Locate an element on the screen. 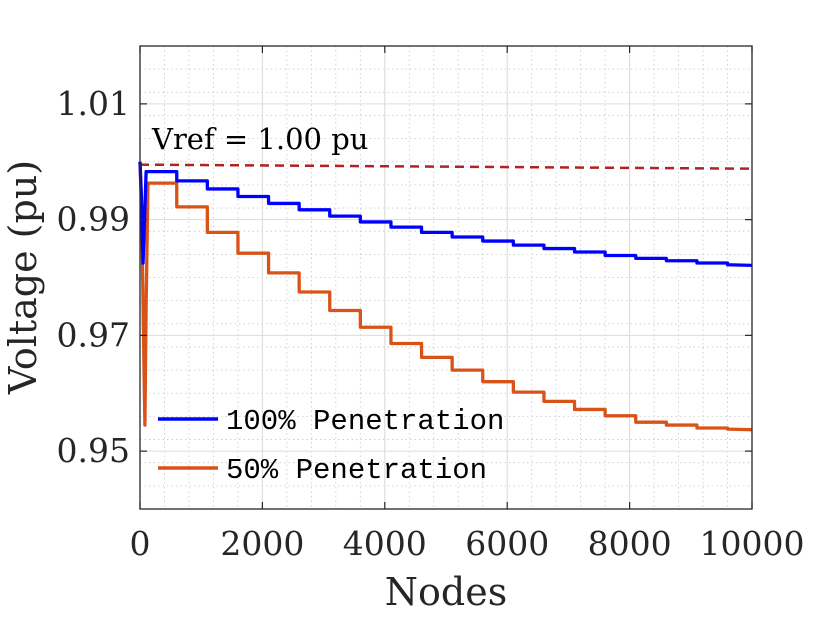 This screenshot has width=830, height=623. y-tick-label: 1.01 is located at coordinates (93, 103).